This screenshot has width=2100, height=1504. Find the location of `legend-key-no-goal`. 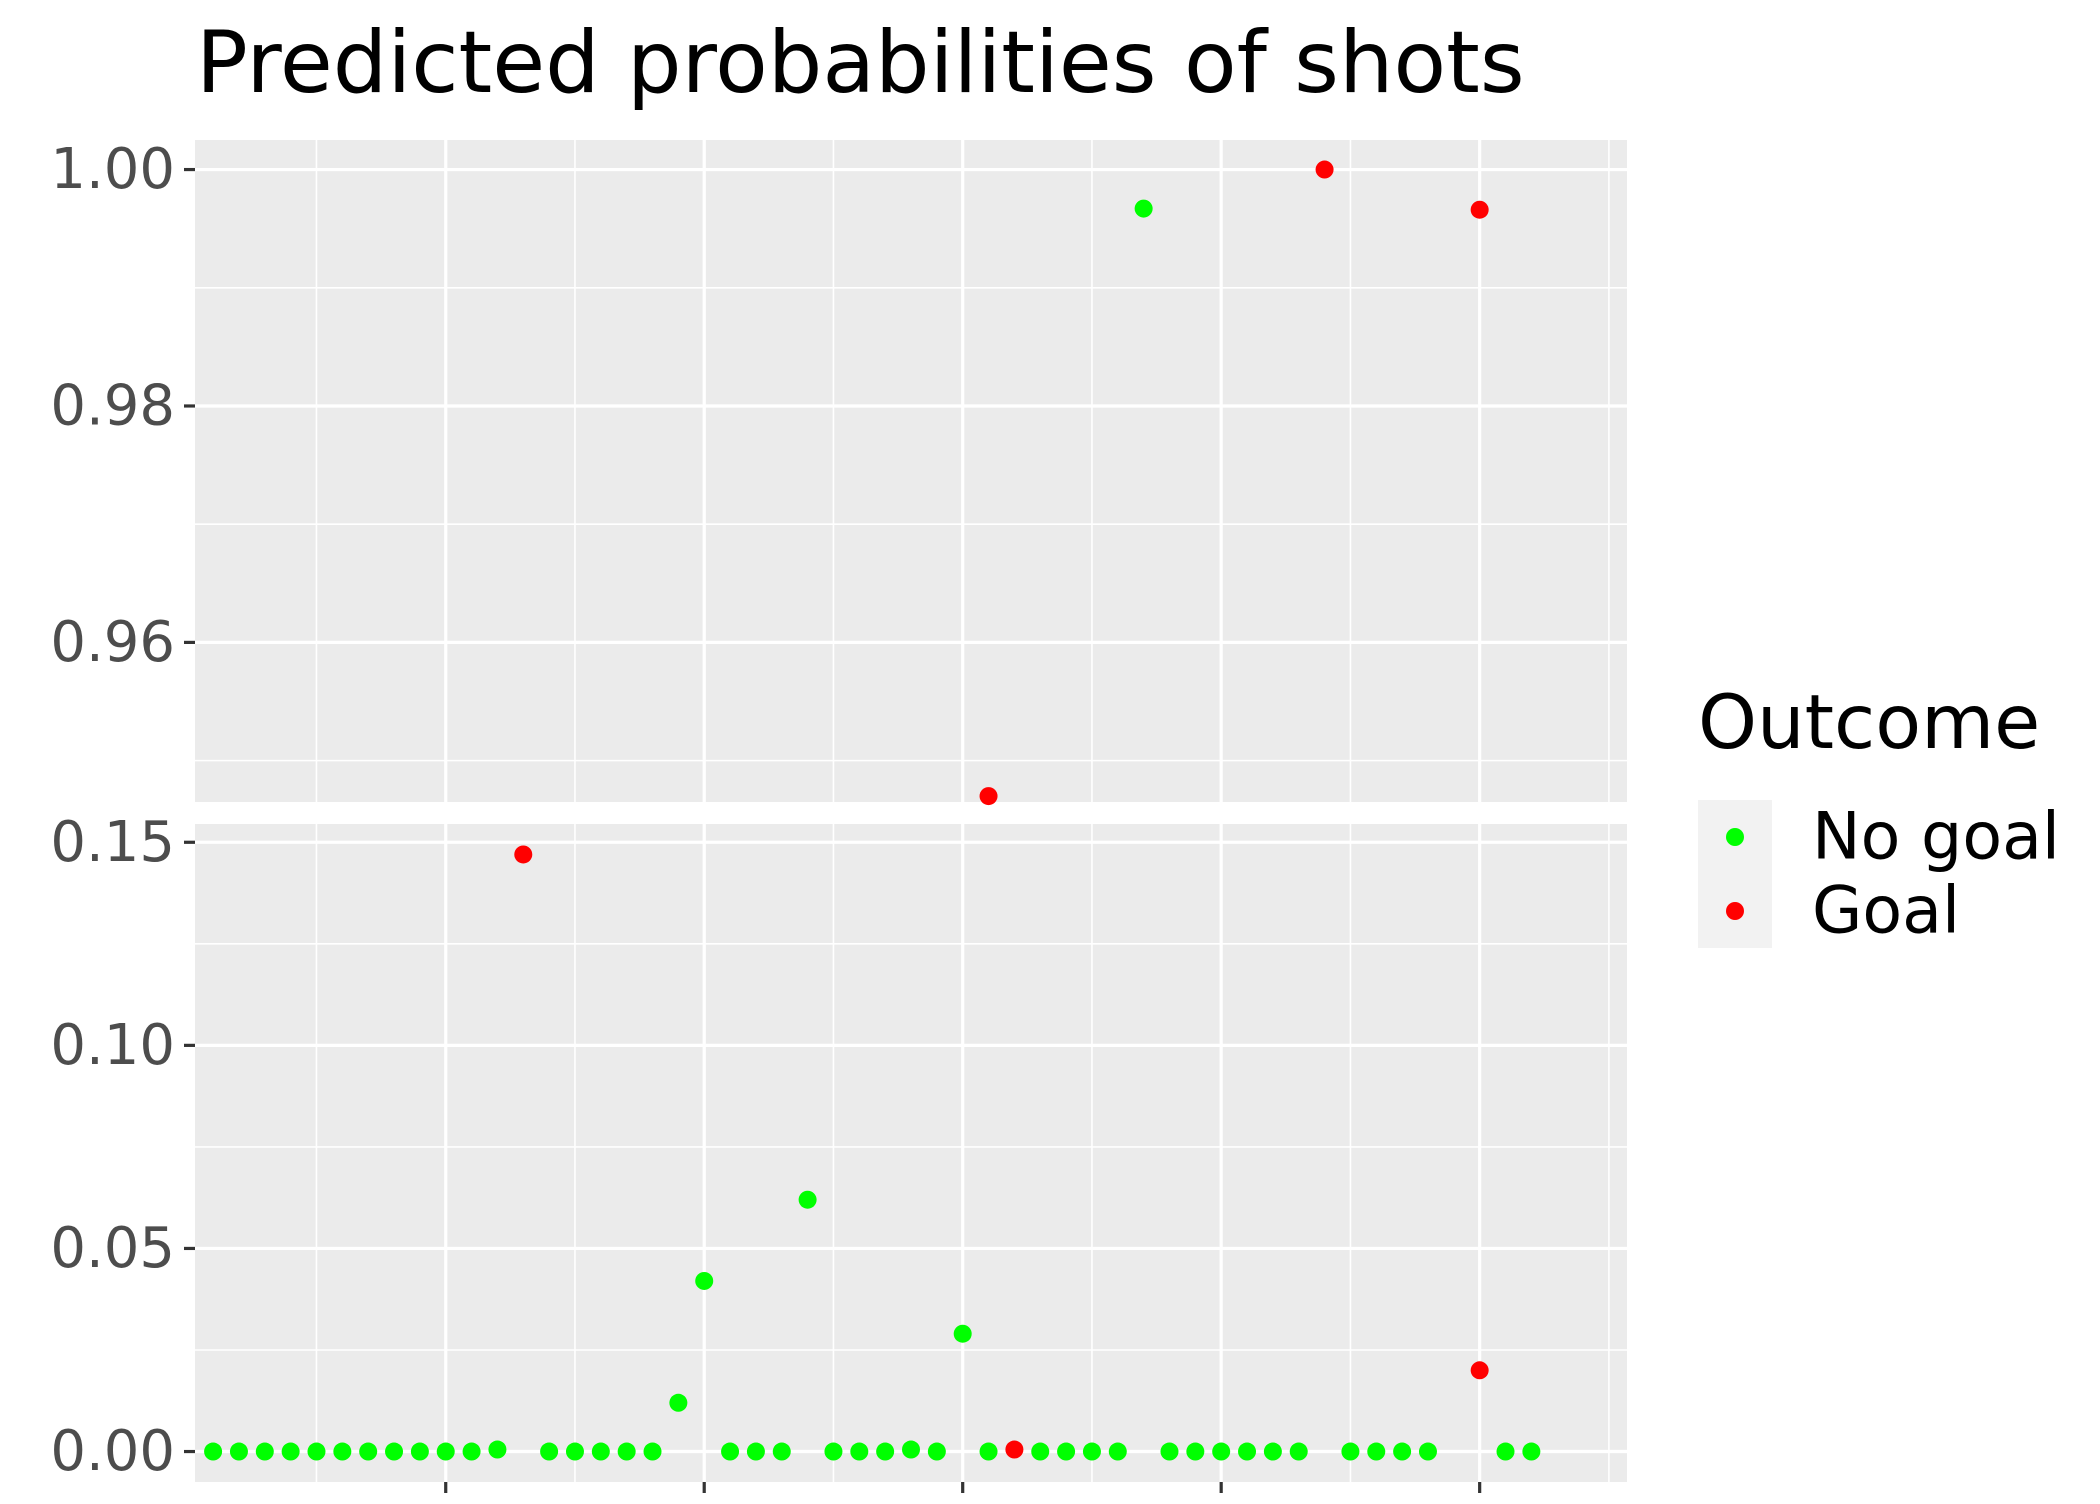

legend-key-no-goal is located at coordinates (1735, 837).